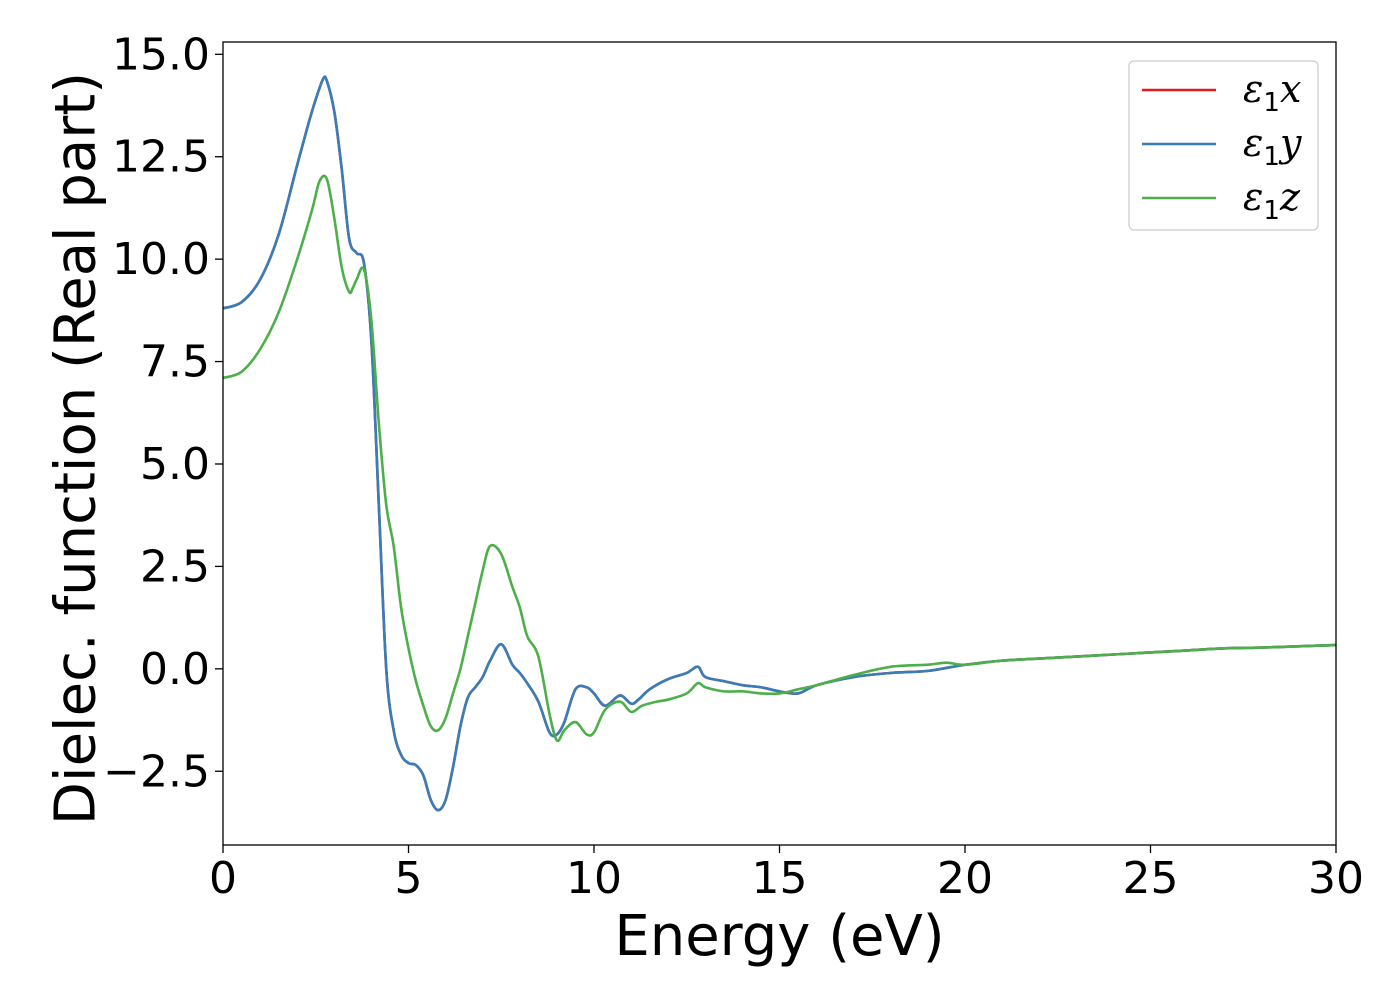 Image resolution: width=1400 pixels, height=1000 pixels. I want to click on y-tick-label: 10.0, so click(161, 259).